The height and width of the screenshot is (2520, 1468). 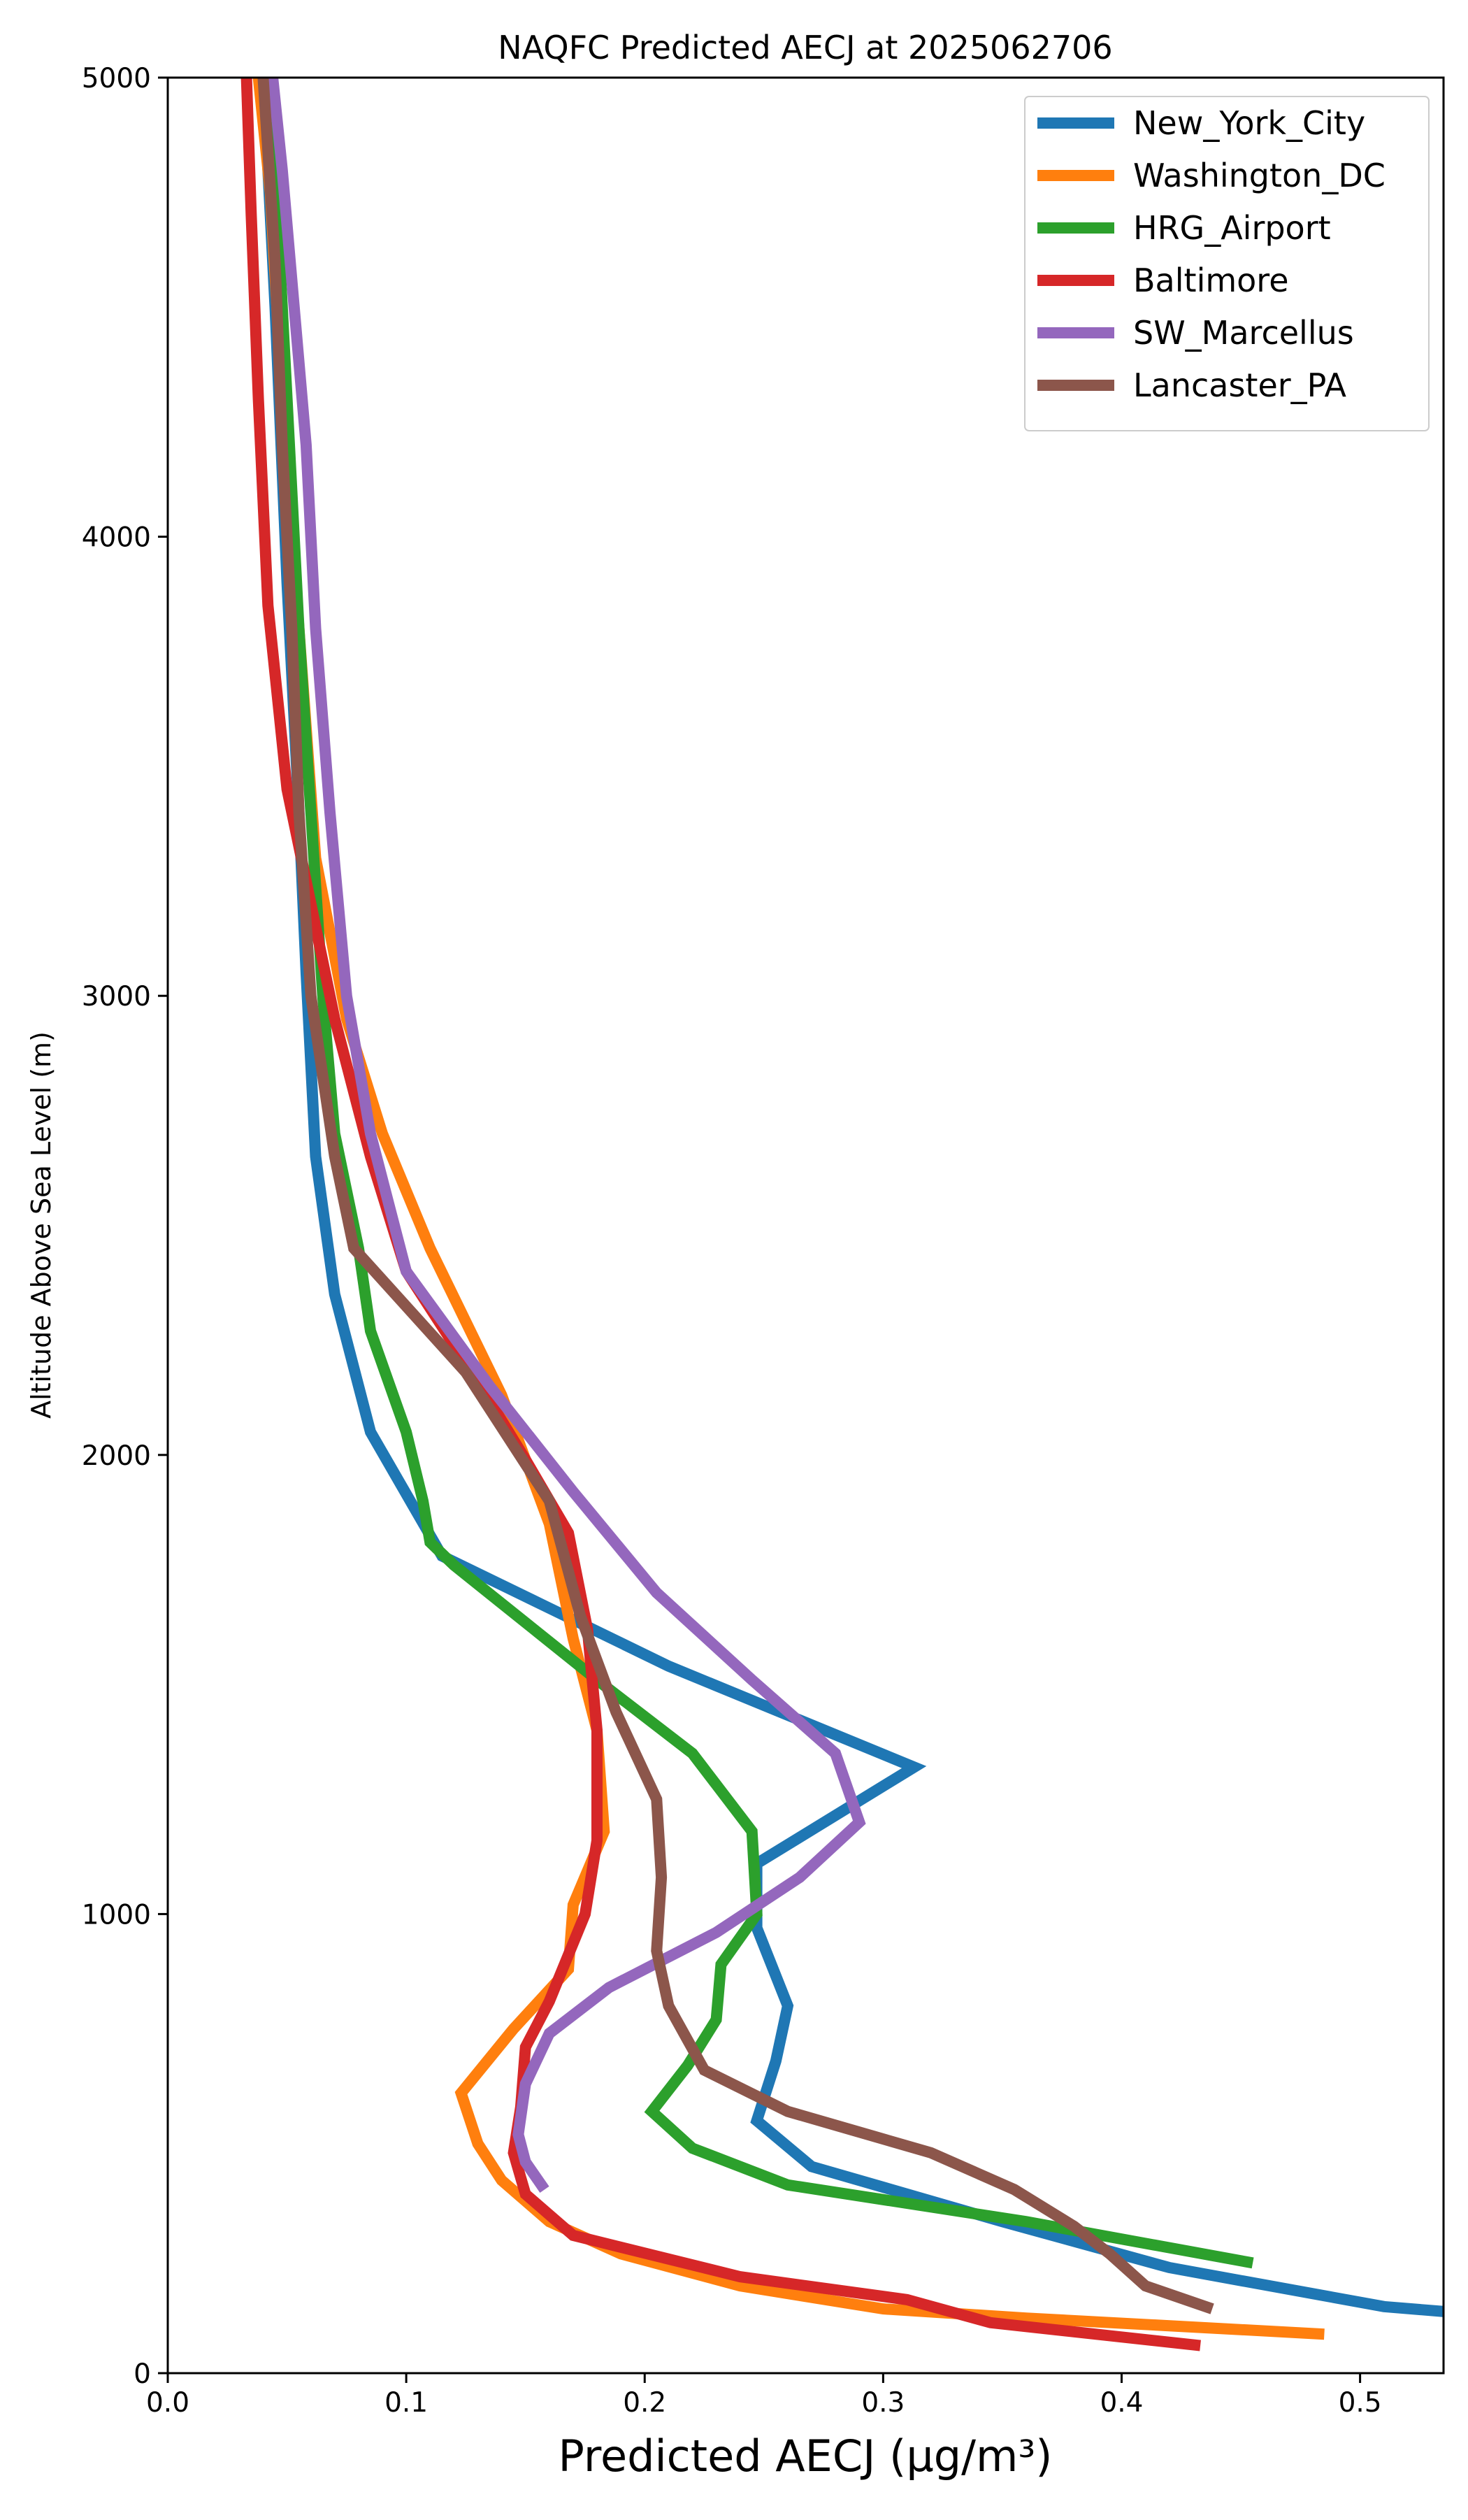 What do you see at coordinates (1360, 2403) in the screenshot?
I see `x-tick-label: 0.5` at bounding box center [1360, 2403].